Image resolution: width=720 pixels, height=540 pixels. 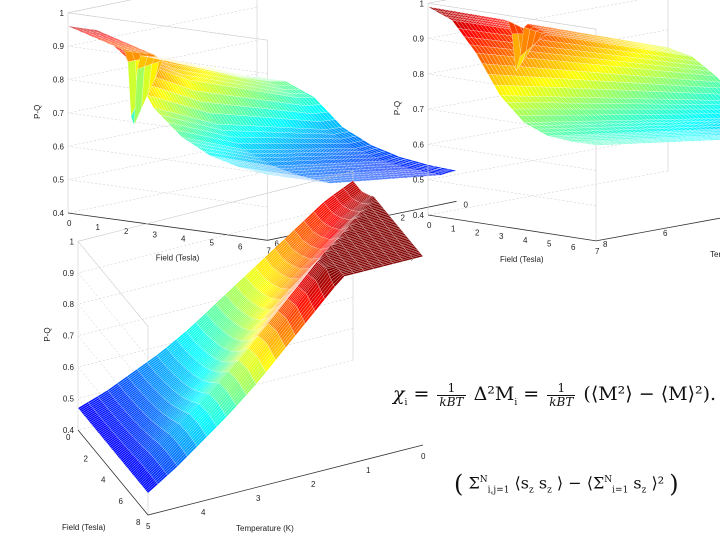 What do you see at coordinates (605, 244) in the screenshot?
I see `y-tick-label: 8` at bounding box center [605, 244].